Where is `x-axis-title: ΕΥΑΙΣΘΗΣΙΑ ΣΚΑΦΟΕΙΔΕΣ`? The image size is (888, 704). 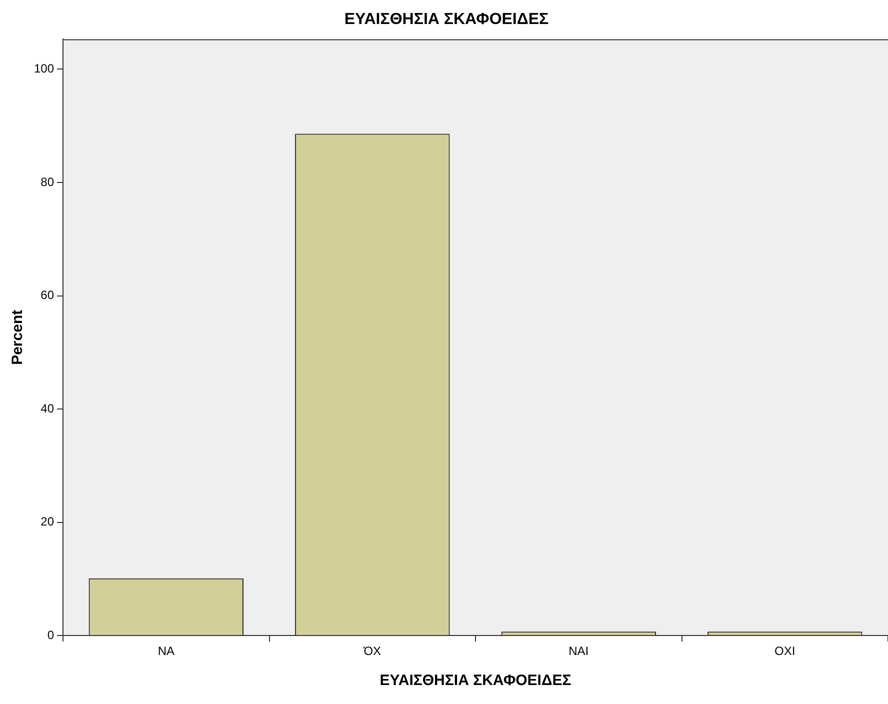
x-axis-title: ΕΥΑΙΣΘΗΣΙΑ ΣΚΑΦΟΕΙΔΕΣ is located at coordinates (476, 681).